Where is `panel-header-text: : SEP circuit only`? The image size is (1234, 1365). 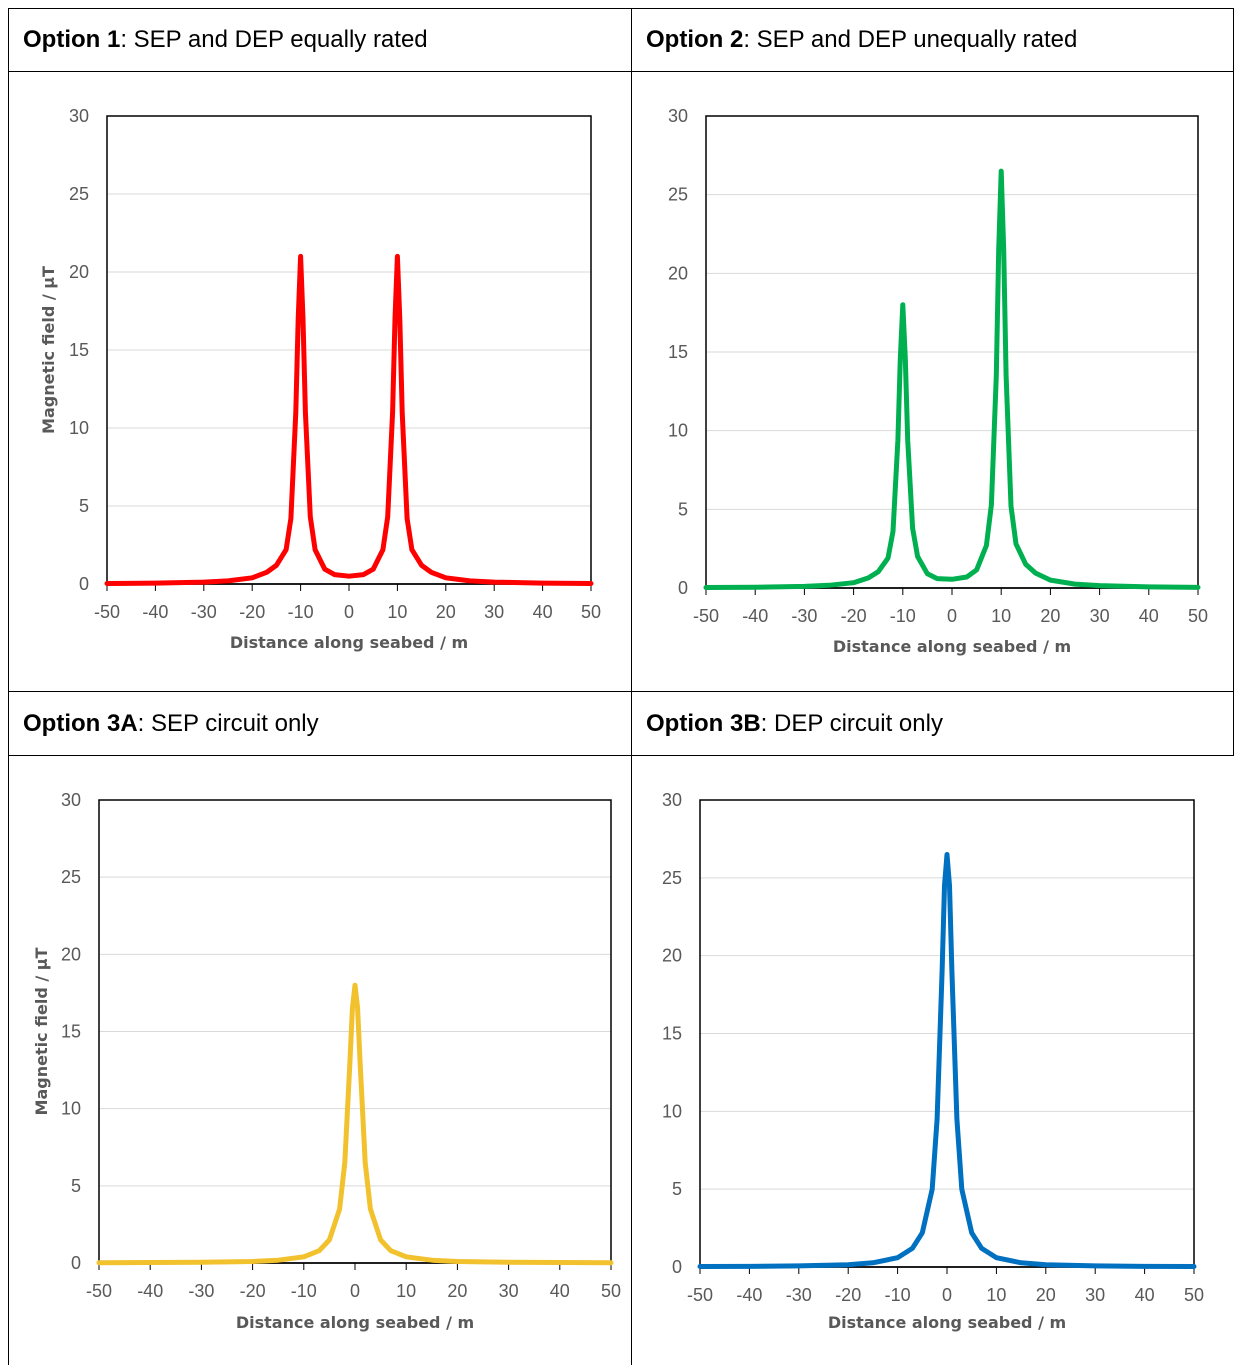
panel-header-text: : SEP circuit only is located at coordinates (228, 723).